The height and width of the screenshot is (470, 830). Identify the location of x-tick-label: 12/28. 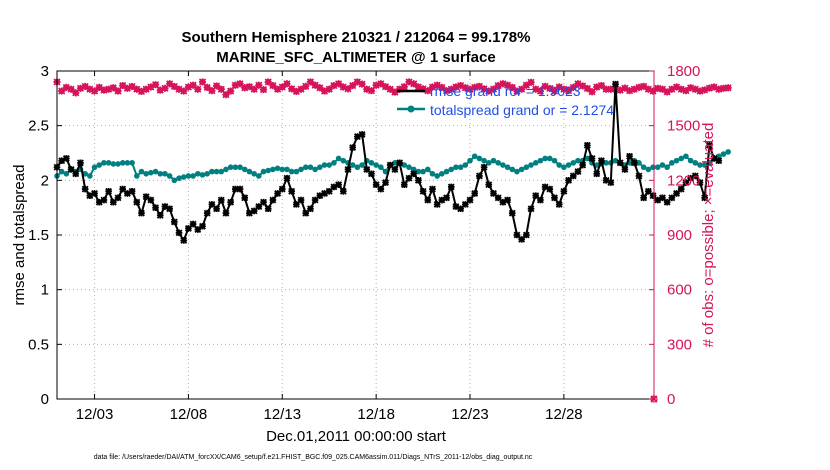
(564, 414).